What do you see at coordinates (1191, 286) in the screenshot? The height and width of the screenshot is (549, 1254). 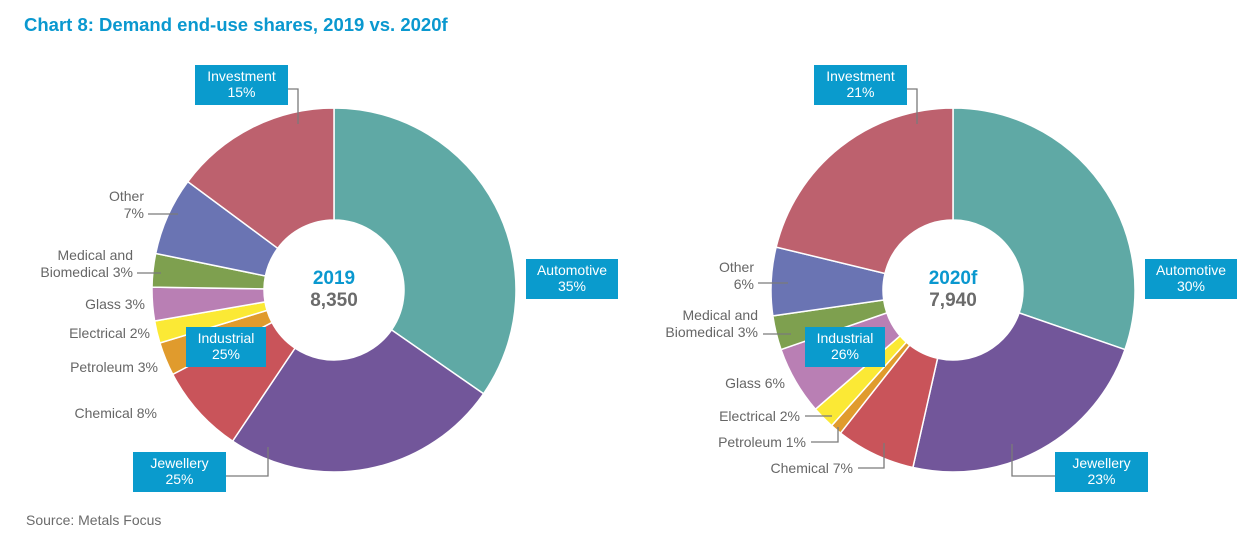 I see `label-value: 30%` at bounding box center [1191, 286].